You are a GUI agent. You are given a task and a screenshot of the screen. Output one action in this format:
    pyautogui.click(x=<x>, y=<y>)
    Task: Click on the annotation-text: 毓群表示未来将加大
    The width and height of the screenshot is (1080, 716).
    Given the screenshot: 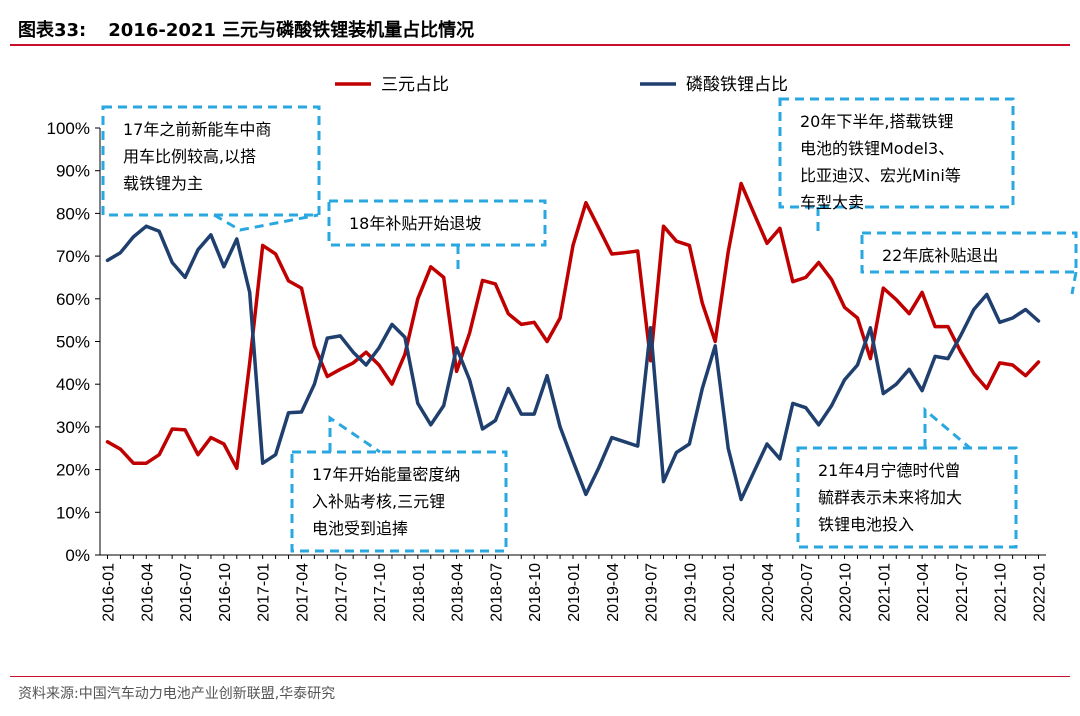 What is the action you would take?
    pyautogui.click(x=890, y=497)
    